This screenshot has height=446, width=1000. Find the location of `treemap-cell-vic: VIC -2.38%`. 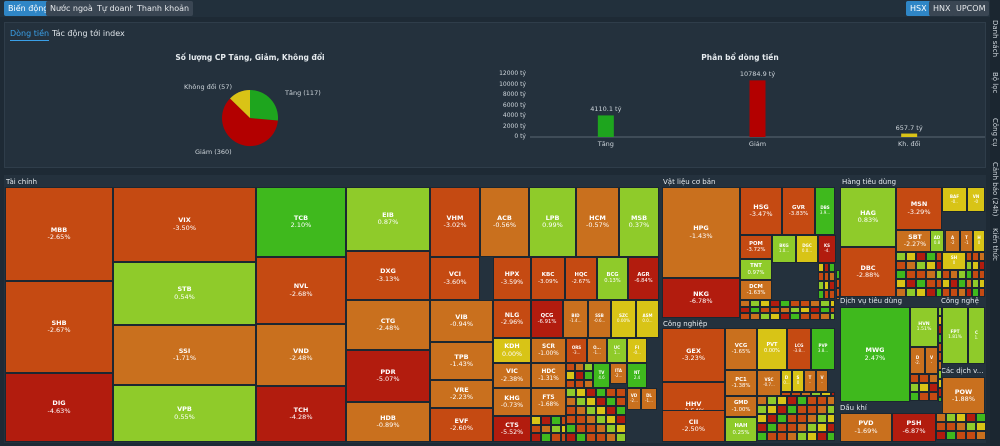

treemap-cell-vic: VIC -2.38% is located at coordinates (512, 375).